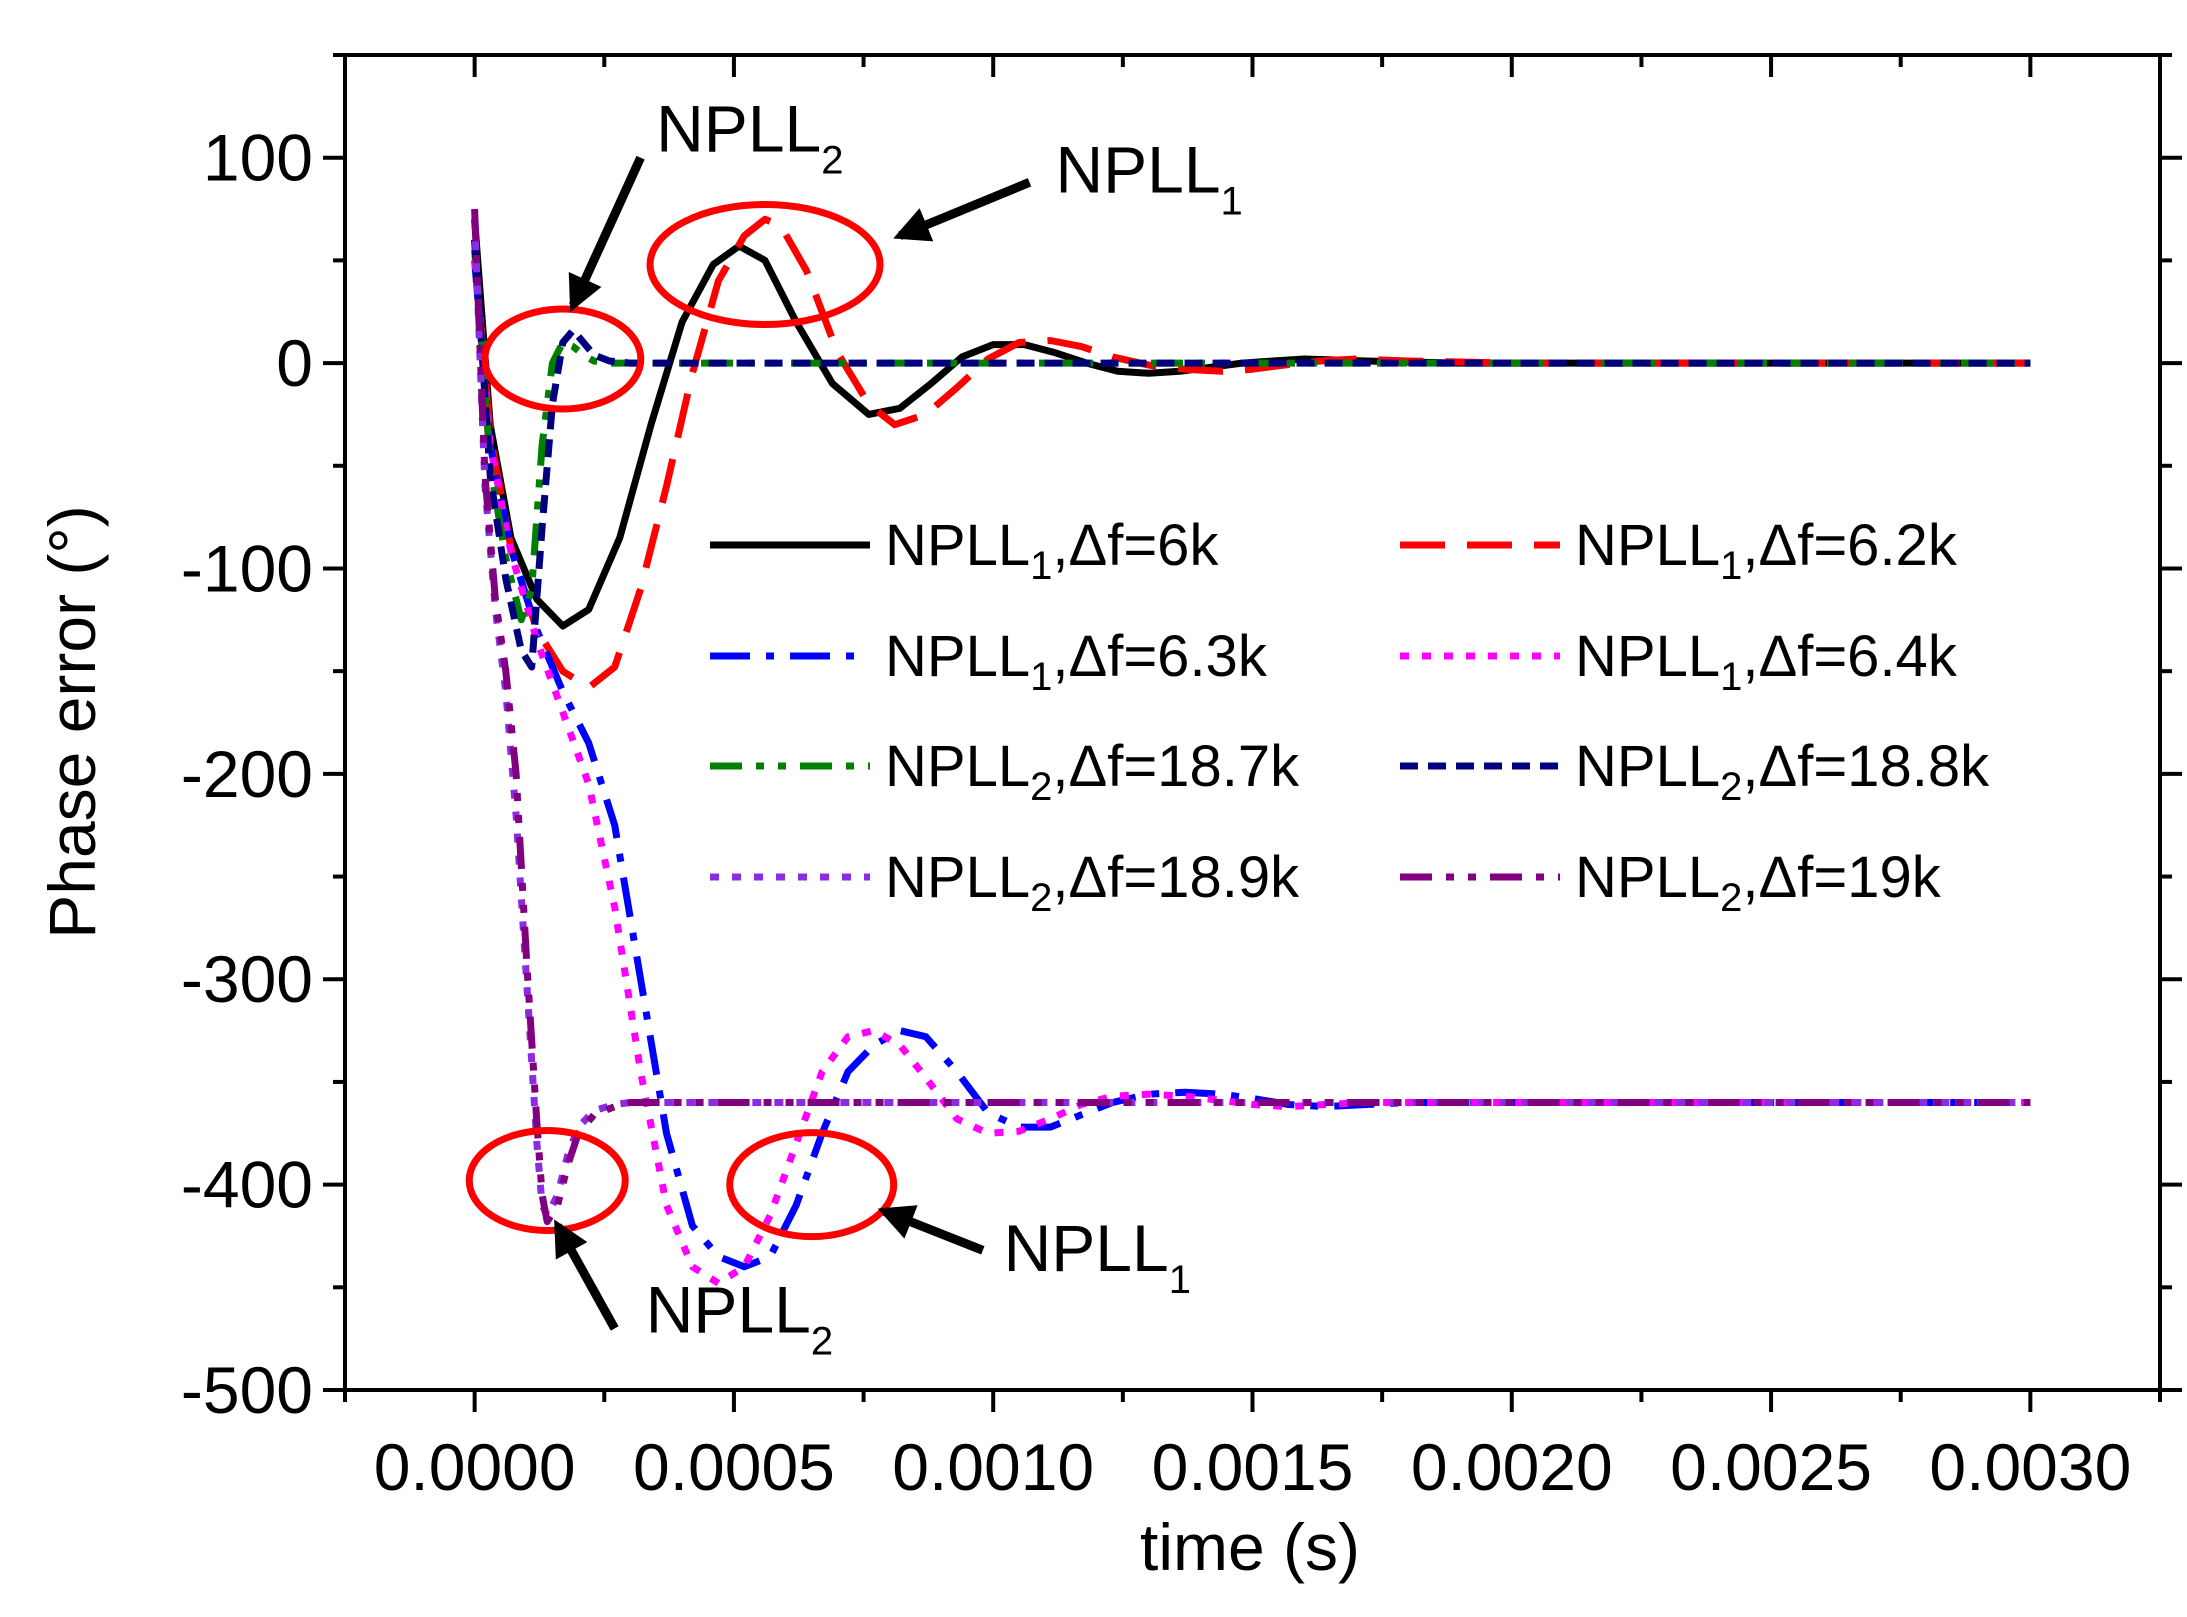 The image size is (2187, 1617). I want to click on annotation-label-npll1-bottom: NPLL1, so click(1097, 1256).